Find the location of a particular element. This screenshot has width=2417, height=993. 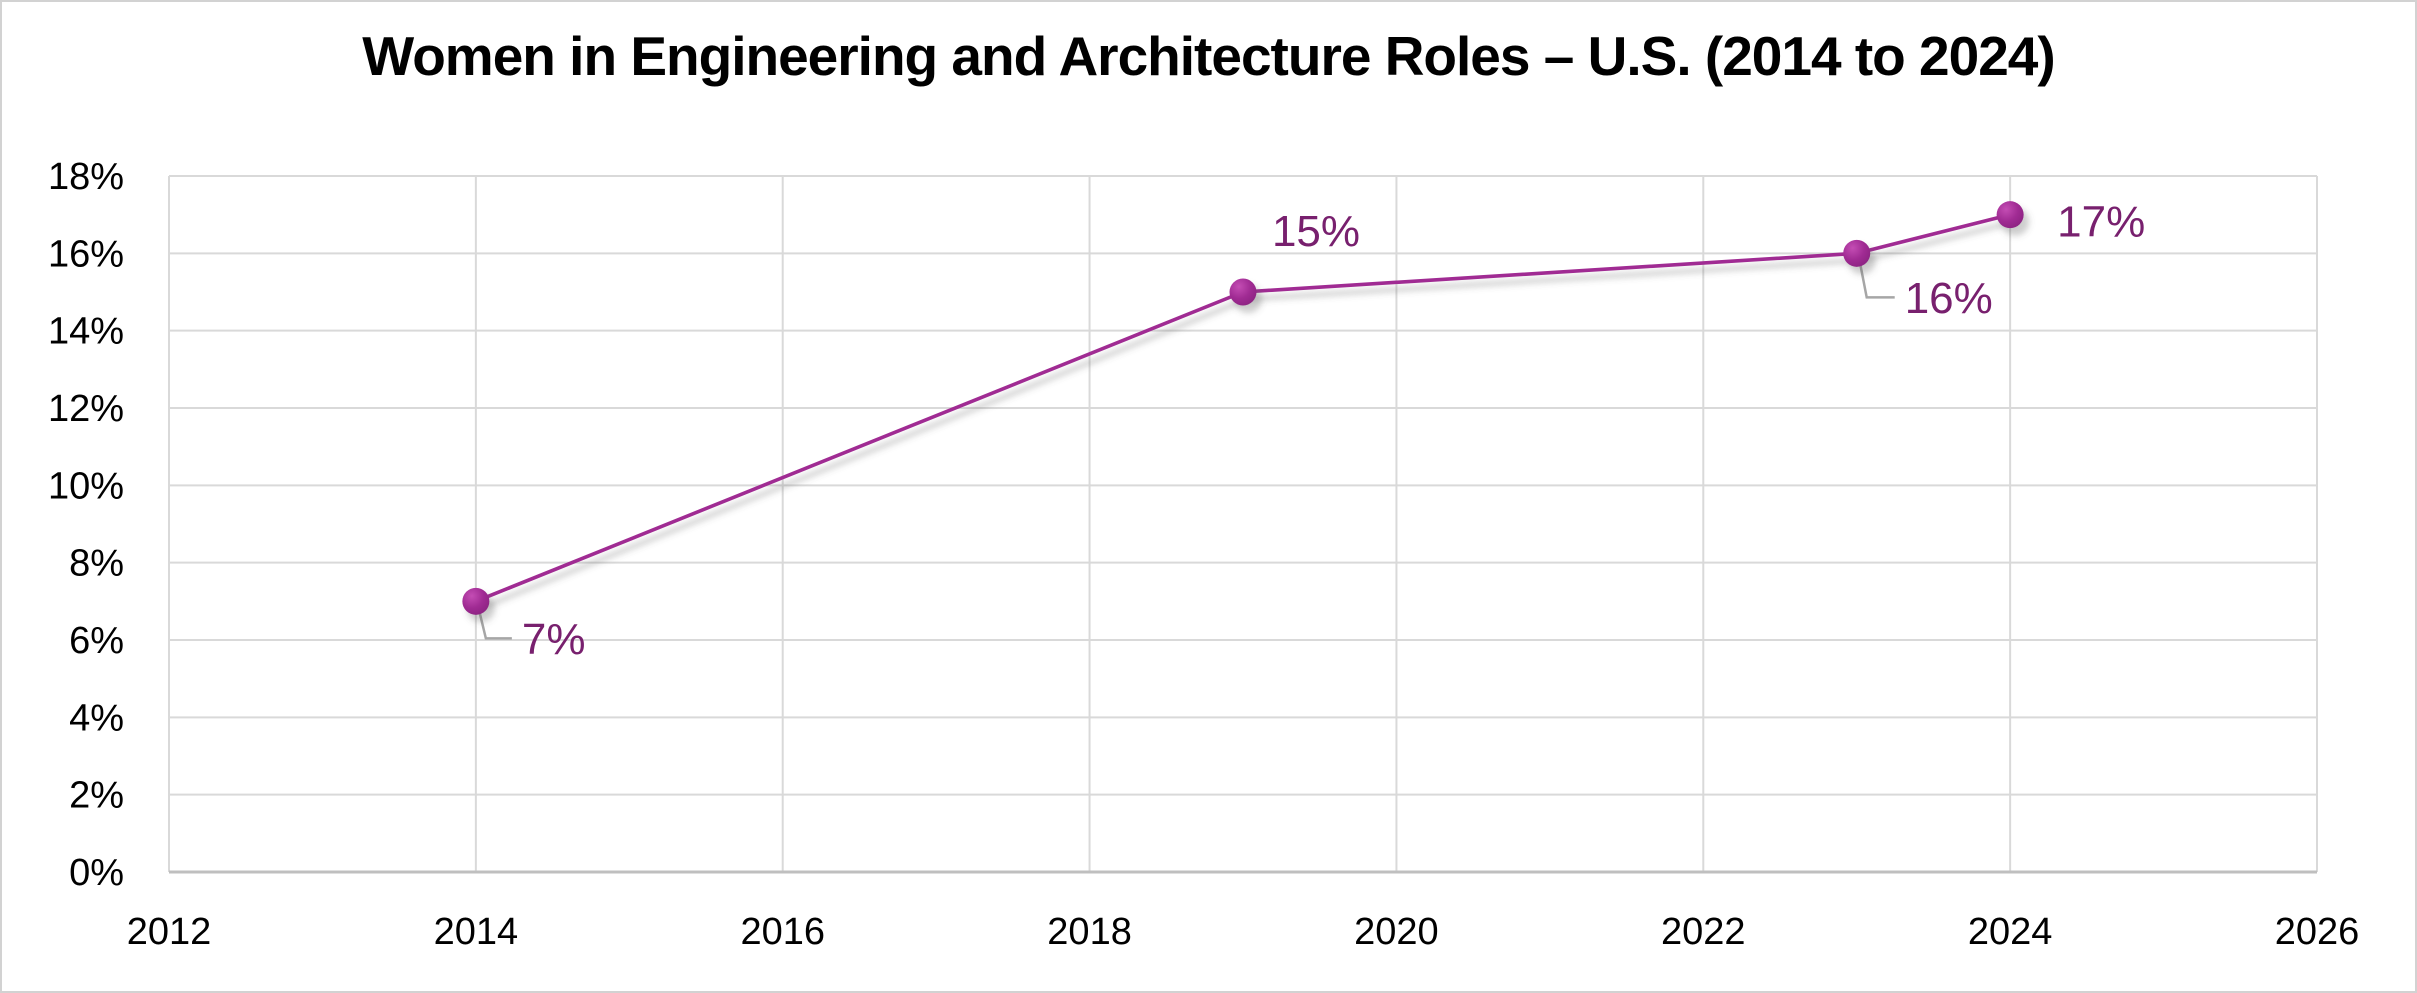

x-tick-label: 2016 is located at coordinates (782, 932).